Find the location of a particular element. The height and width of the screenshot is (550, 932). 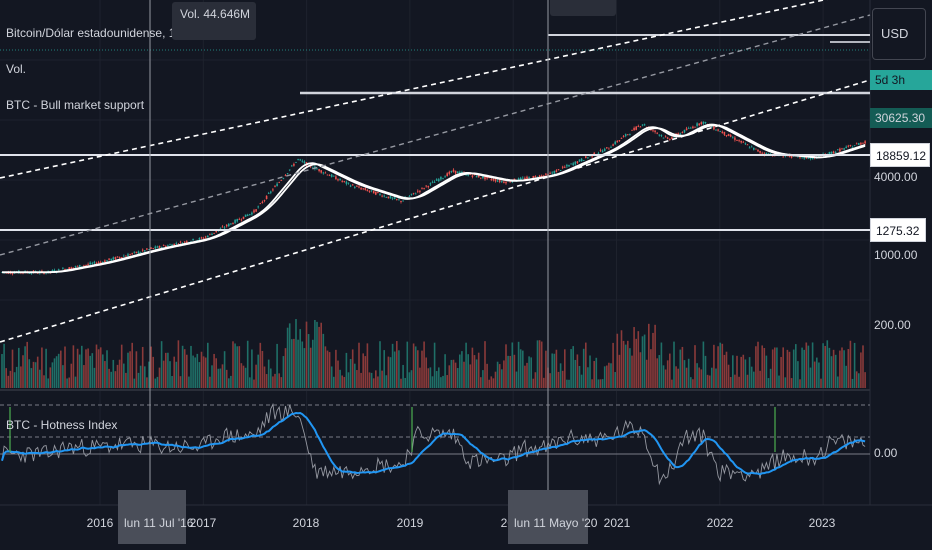

hotness-legend: BTC - Hotness Index is located at coordinates (62, 425).